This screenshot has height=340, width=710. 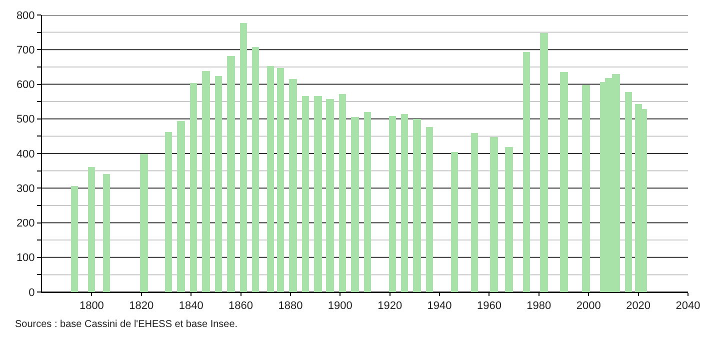 I want to click on x-tick-label: 1900, so click(x=340, y=306).